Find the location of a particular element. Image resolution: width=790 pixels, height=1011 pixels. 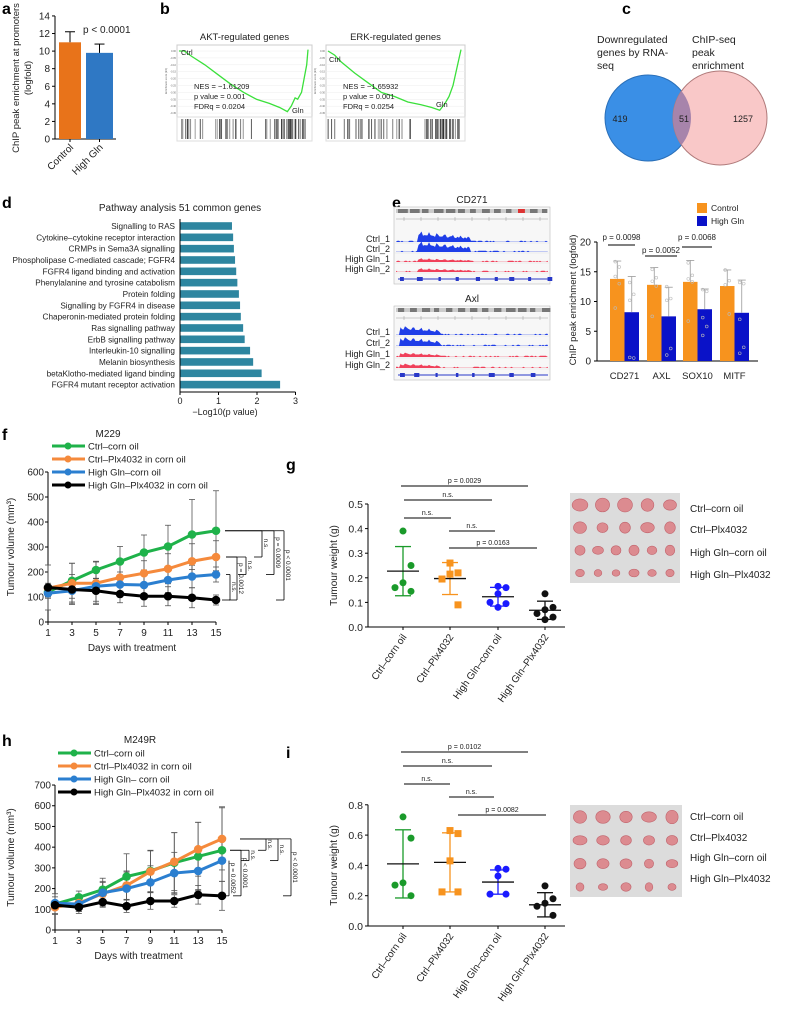

f-legend-label: Ctrl–Plx4032 in corn oil is located at coordinates (137, 460).